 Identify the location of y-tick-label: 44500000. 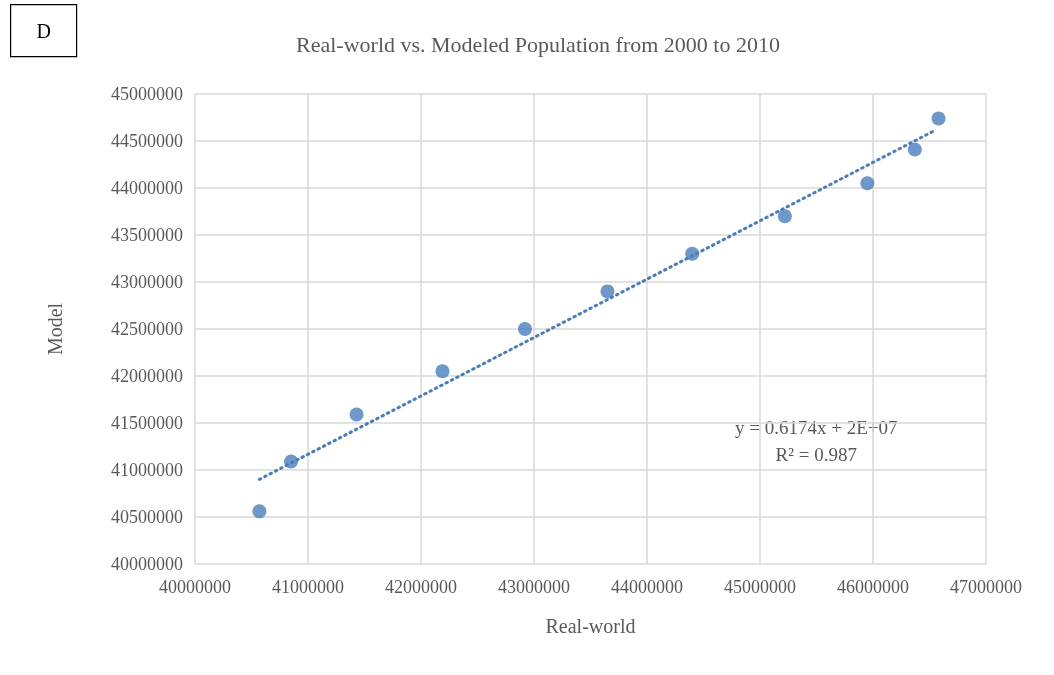
(147, 141).